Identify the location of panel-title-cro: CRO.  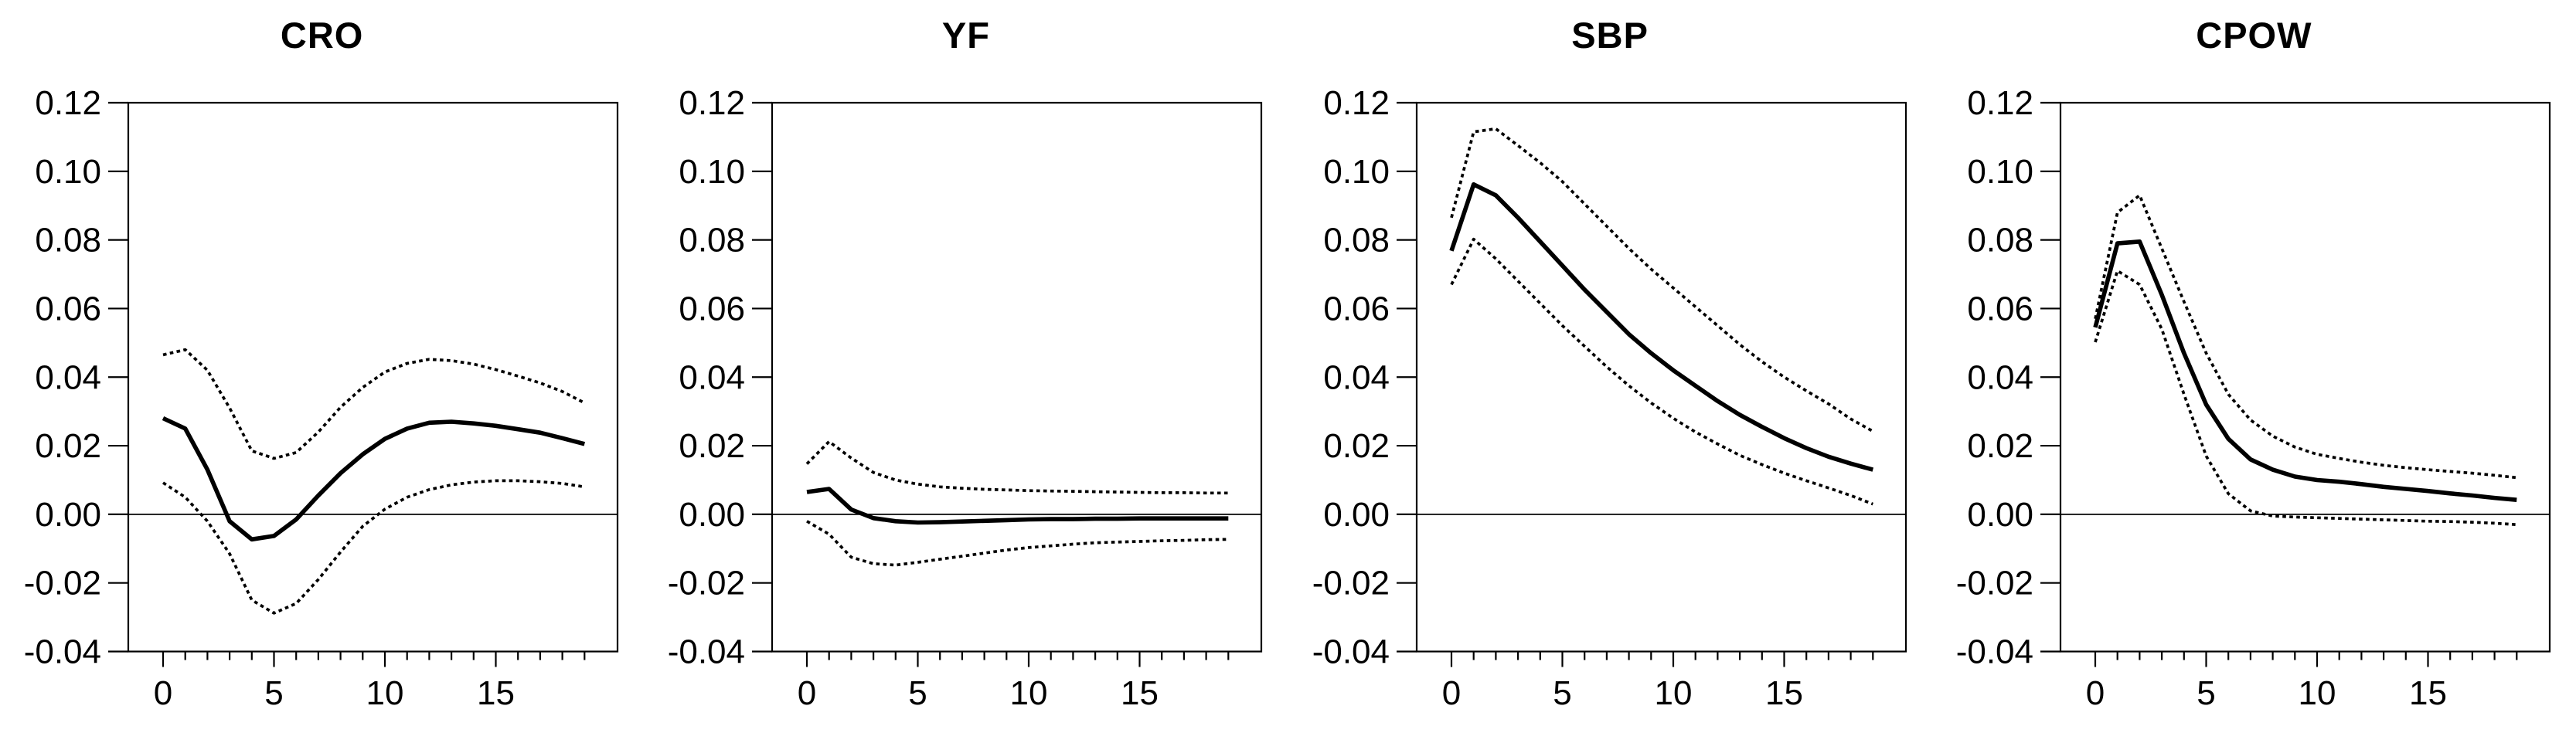
(322, 35).